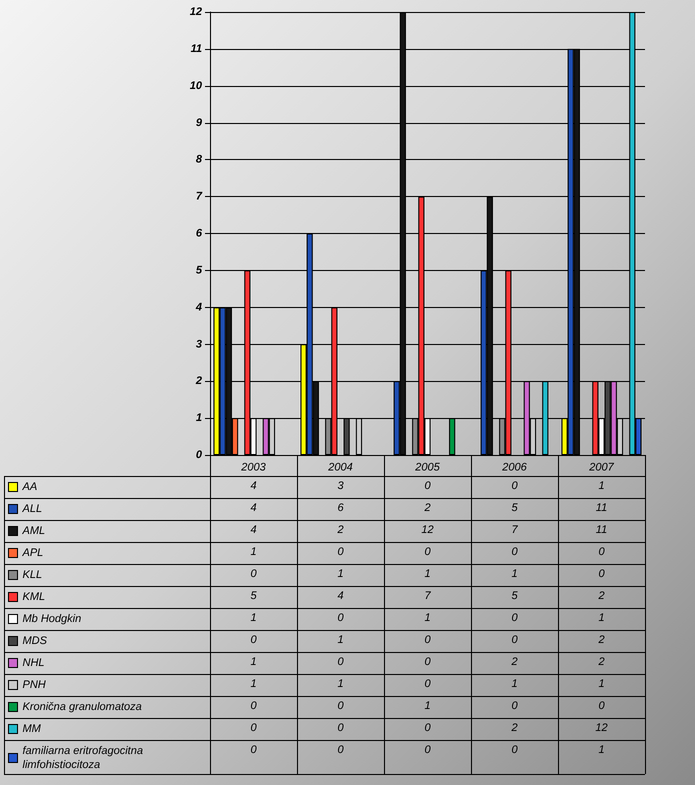  I want to click on legend-label: familiarna eritrofagocitna limfohistiocitoza, so click(84, 758).